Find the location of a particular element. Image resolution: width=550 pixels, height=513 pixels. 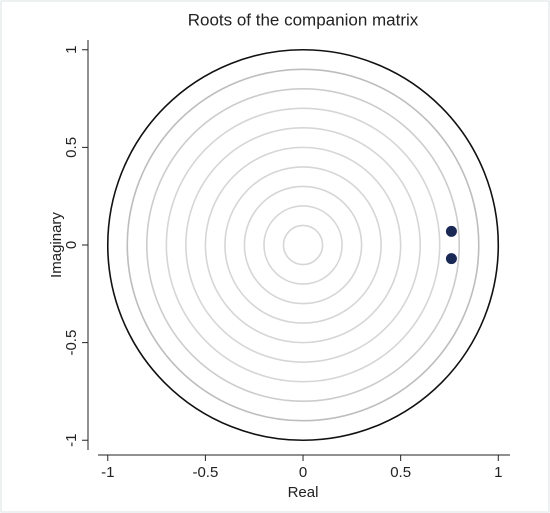

reference-circle is located at coordinates (303, 245).